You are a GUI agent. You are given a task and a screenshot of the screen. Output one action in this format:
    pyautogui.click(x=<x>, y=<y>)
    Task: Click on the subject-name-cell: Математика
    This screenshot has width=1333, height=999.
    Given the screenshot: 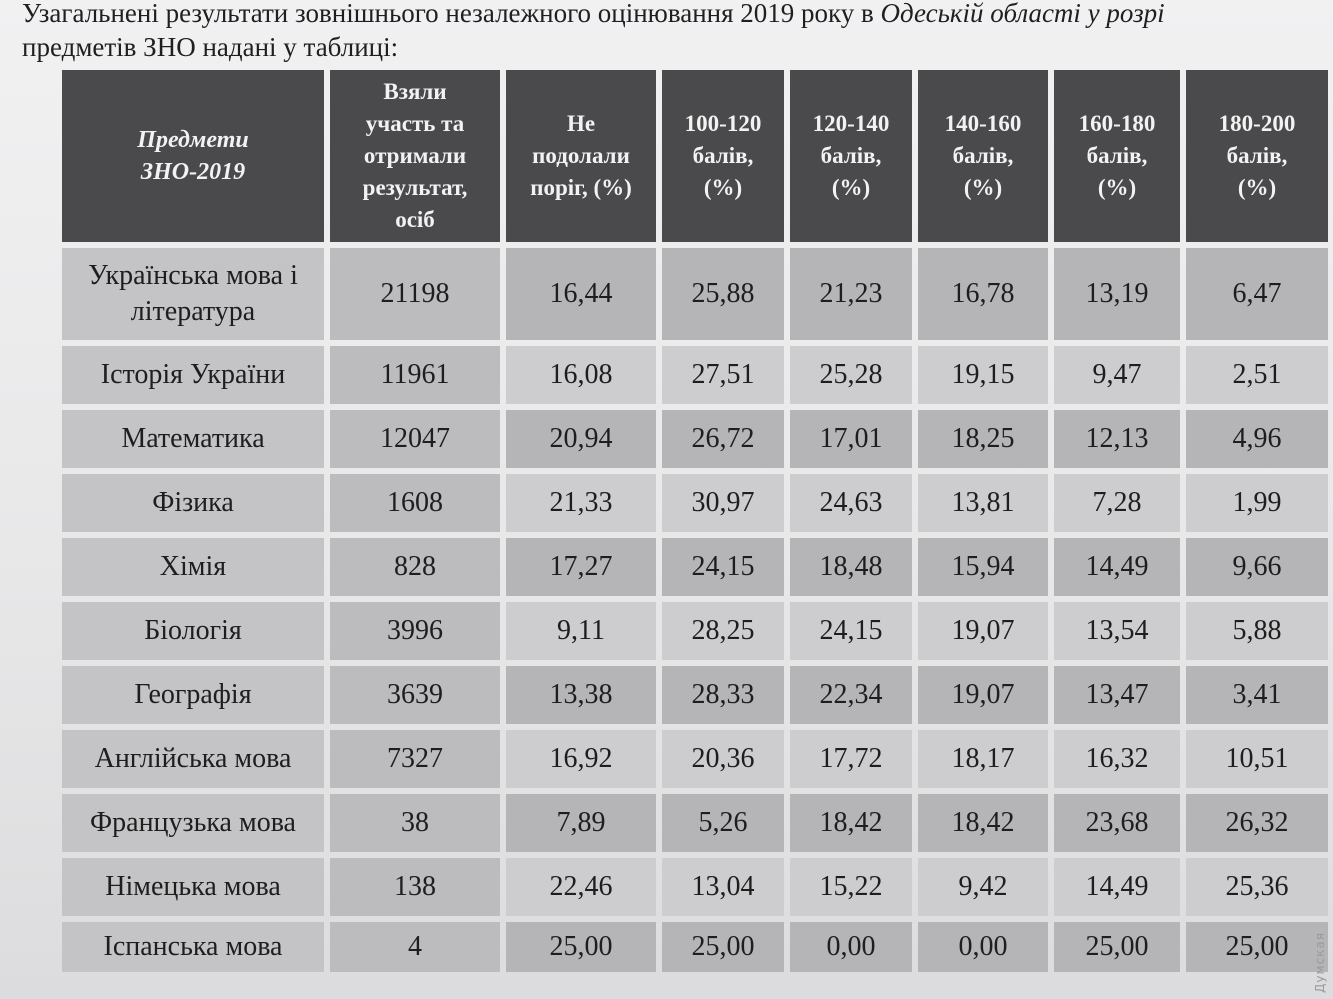 What is the action you would take?
    pyautogui.click(x=193, y=439)
    